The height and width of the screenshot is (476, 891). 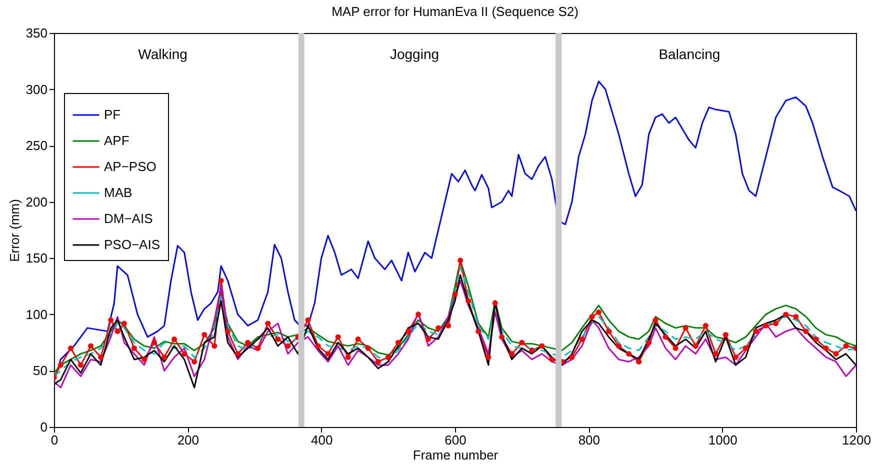 I want to click on y-tick-label: 50, so click(x=40, y=370).